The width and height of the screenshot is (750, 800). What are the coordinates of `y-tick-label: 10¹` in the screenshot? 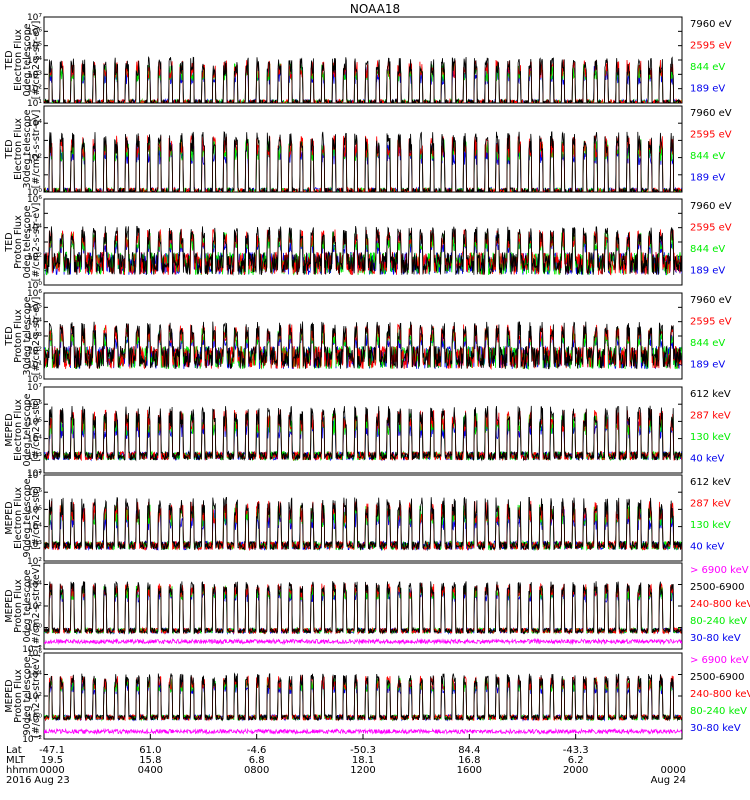 It's located at (34, 366).